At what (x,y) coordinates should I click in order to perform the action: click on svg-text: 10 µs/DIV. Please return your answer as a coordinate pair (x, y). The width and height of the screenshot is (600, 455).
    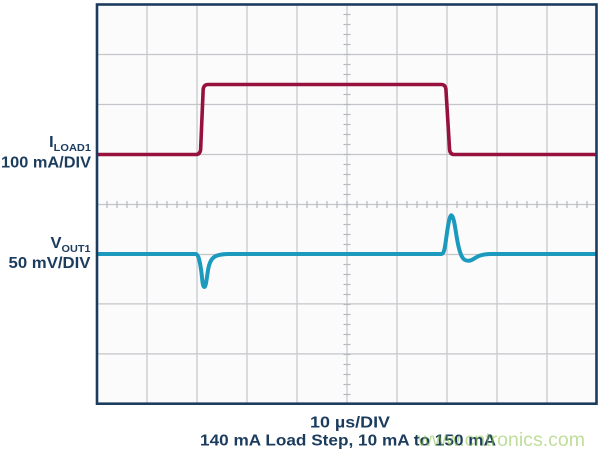
    Looking at the image, I should click on (350, 423).